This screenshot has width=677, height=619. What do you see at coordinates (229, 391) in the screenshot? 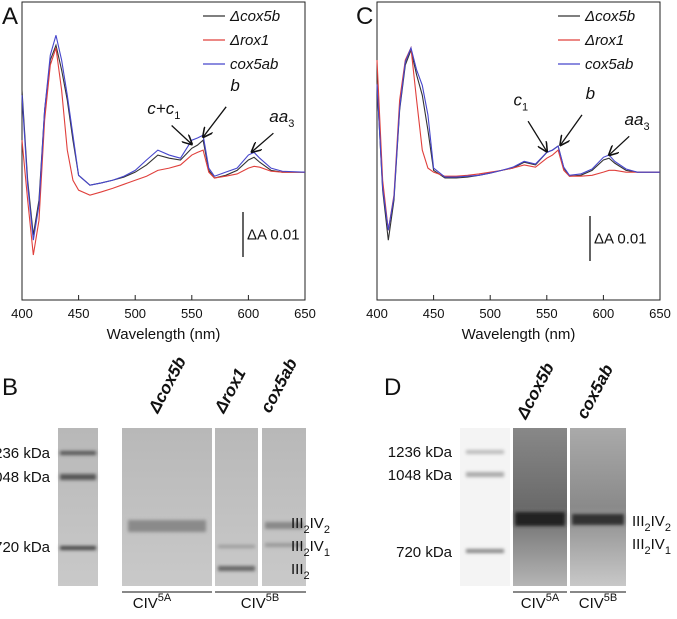
I see `lane-label: Δrox1` at bounding box center [229, 391].